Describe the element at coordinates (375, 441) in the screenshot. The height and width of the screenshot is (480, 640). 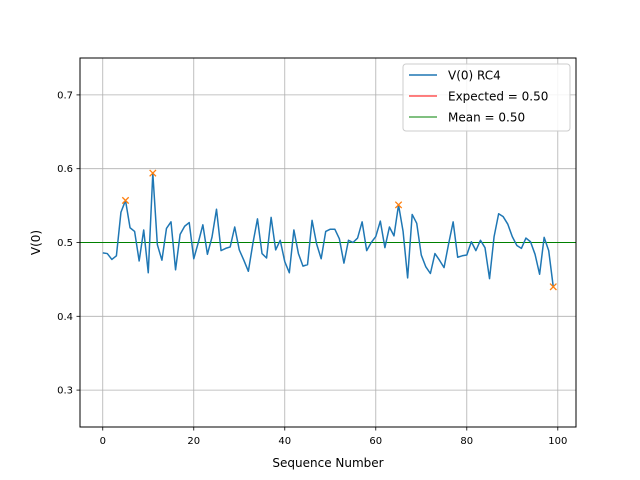
I see `x-tick-label: 60` at that location.